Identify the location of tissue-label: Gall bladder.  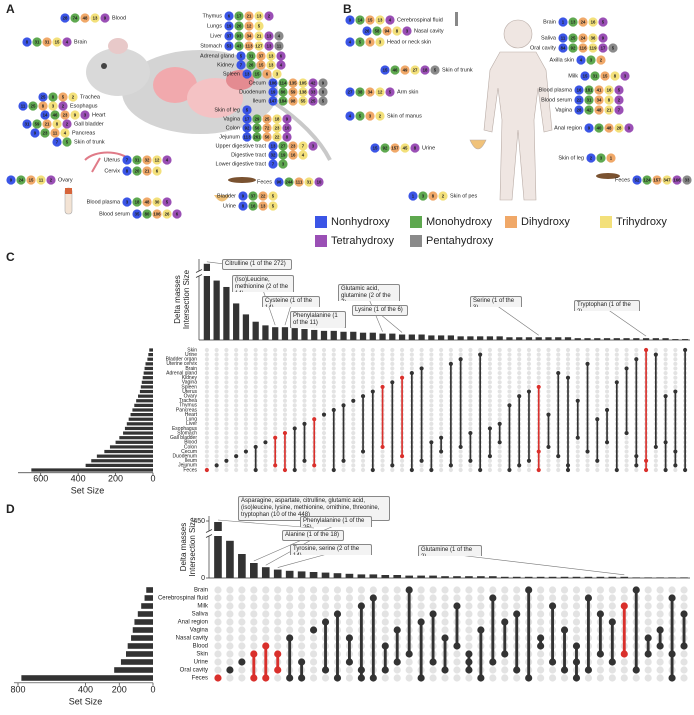
(89, 124).